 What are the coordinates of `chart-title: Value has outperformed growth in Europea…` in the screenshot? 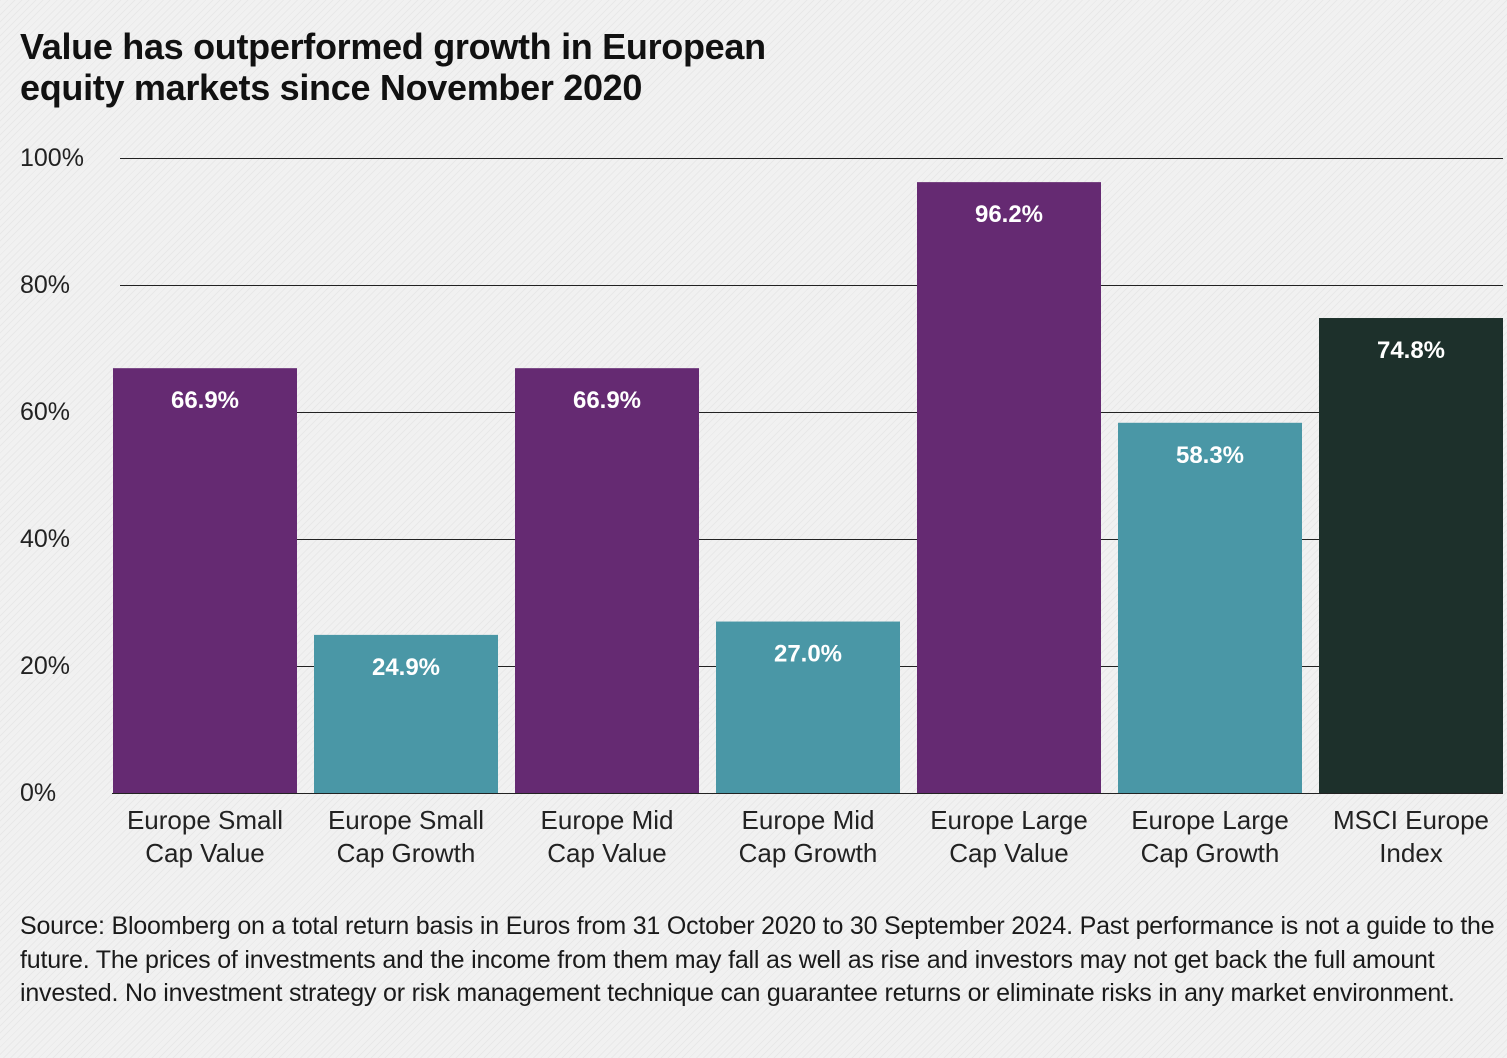 It's located at (393, 67).